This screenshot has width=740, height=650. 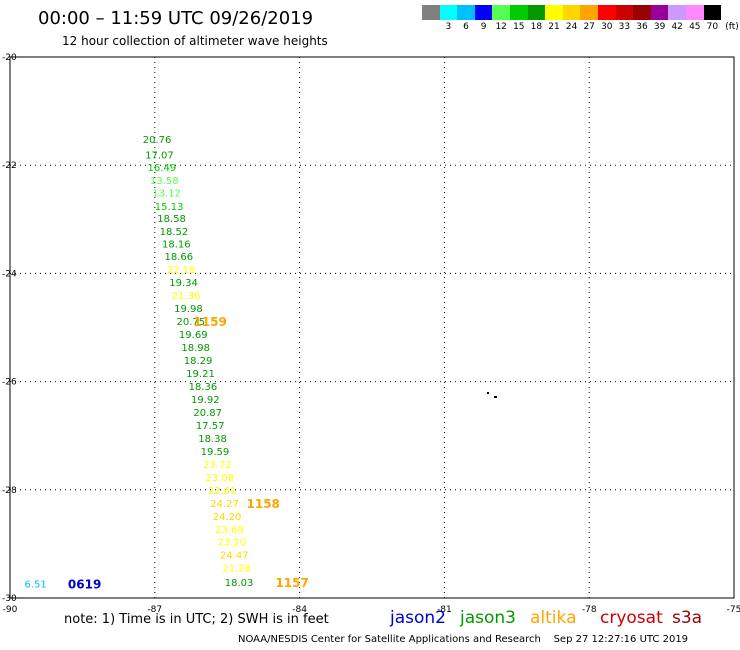 What do you see at coordinates (9, 599) in the screenshot?
I see `latitude-tick-label: -30` at bounding box center [9, 599].